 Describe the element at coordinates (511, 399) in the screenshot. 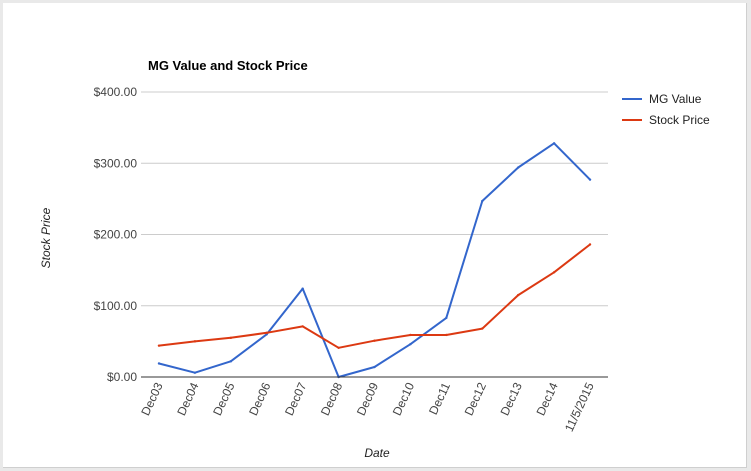

I see `x-tick-label: Dec13` at that location.